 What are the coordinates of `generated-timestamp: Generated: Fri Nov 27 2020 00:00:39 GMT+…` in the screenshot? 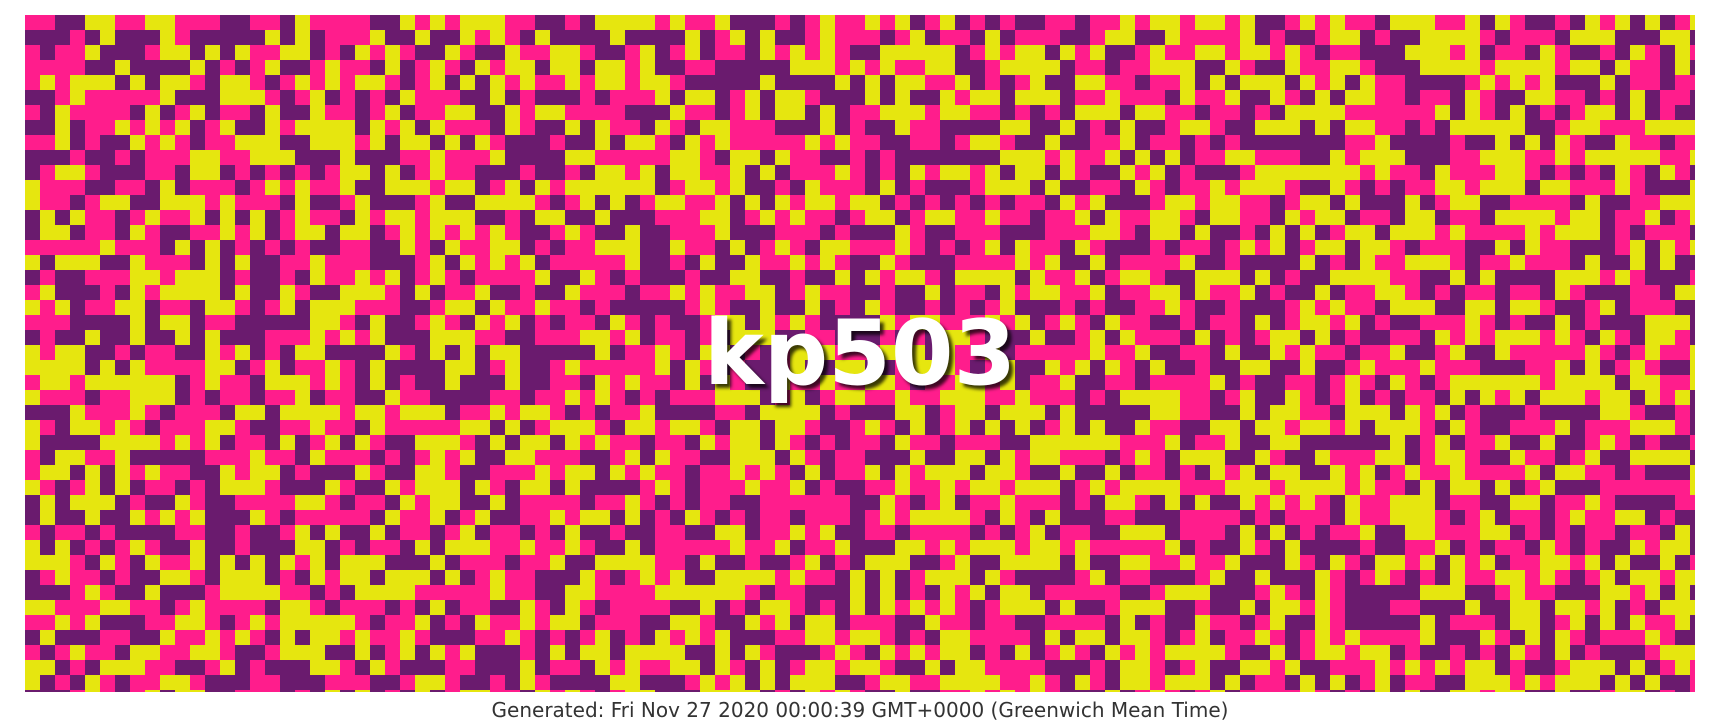 It's located at (860, 710).